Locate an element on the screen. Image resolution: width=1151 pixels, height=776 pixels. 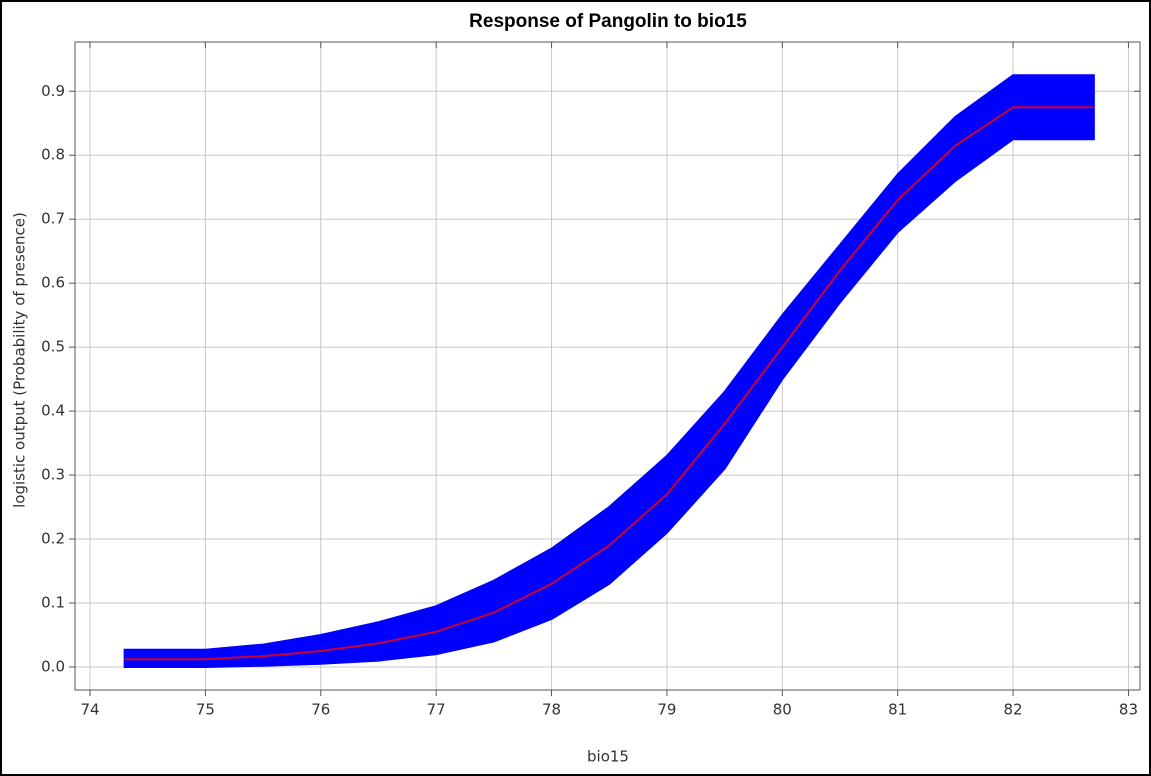
x-tick-label: 77 is located at coordinates (436, 710).